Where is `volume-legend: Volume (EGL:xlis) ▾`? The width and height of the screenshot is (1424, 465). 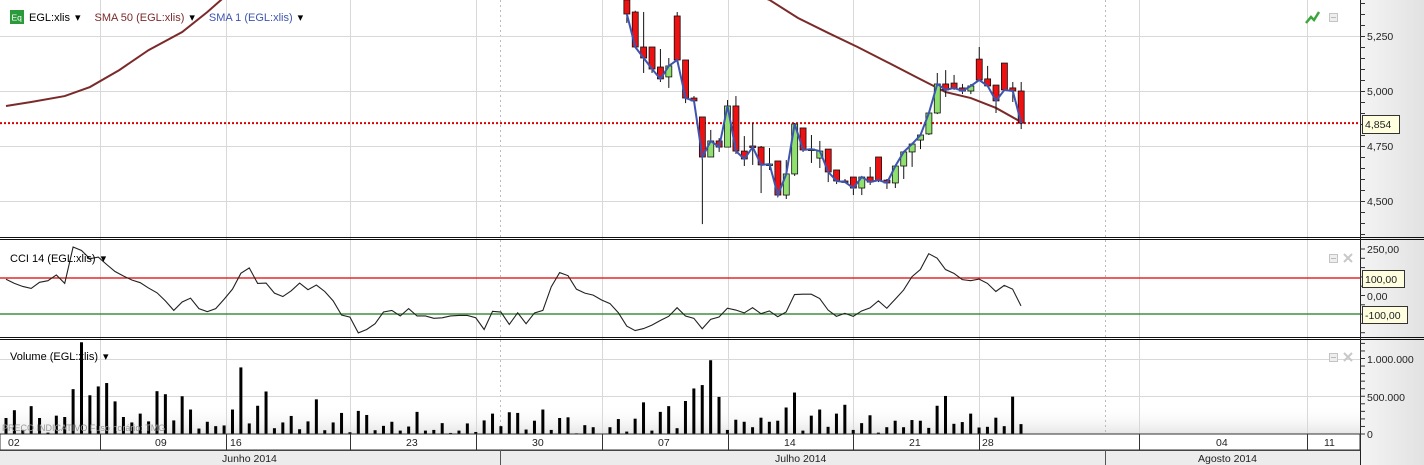
volume-legend: Volume (EGL:xlis) ▾ is located at coordinates (59, 357).